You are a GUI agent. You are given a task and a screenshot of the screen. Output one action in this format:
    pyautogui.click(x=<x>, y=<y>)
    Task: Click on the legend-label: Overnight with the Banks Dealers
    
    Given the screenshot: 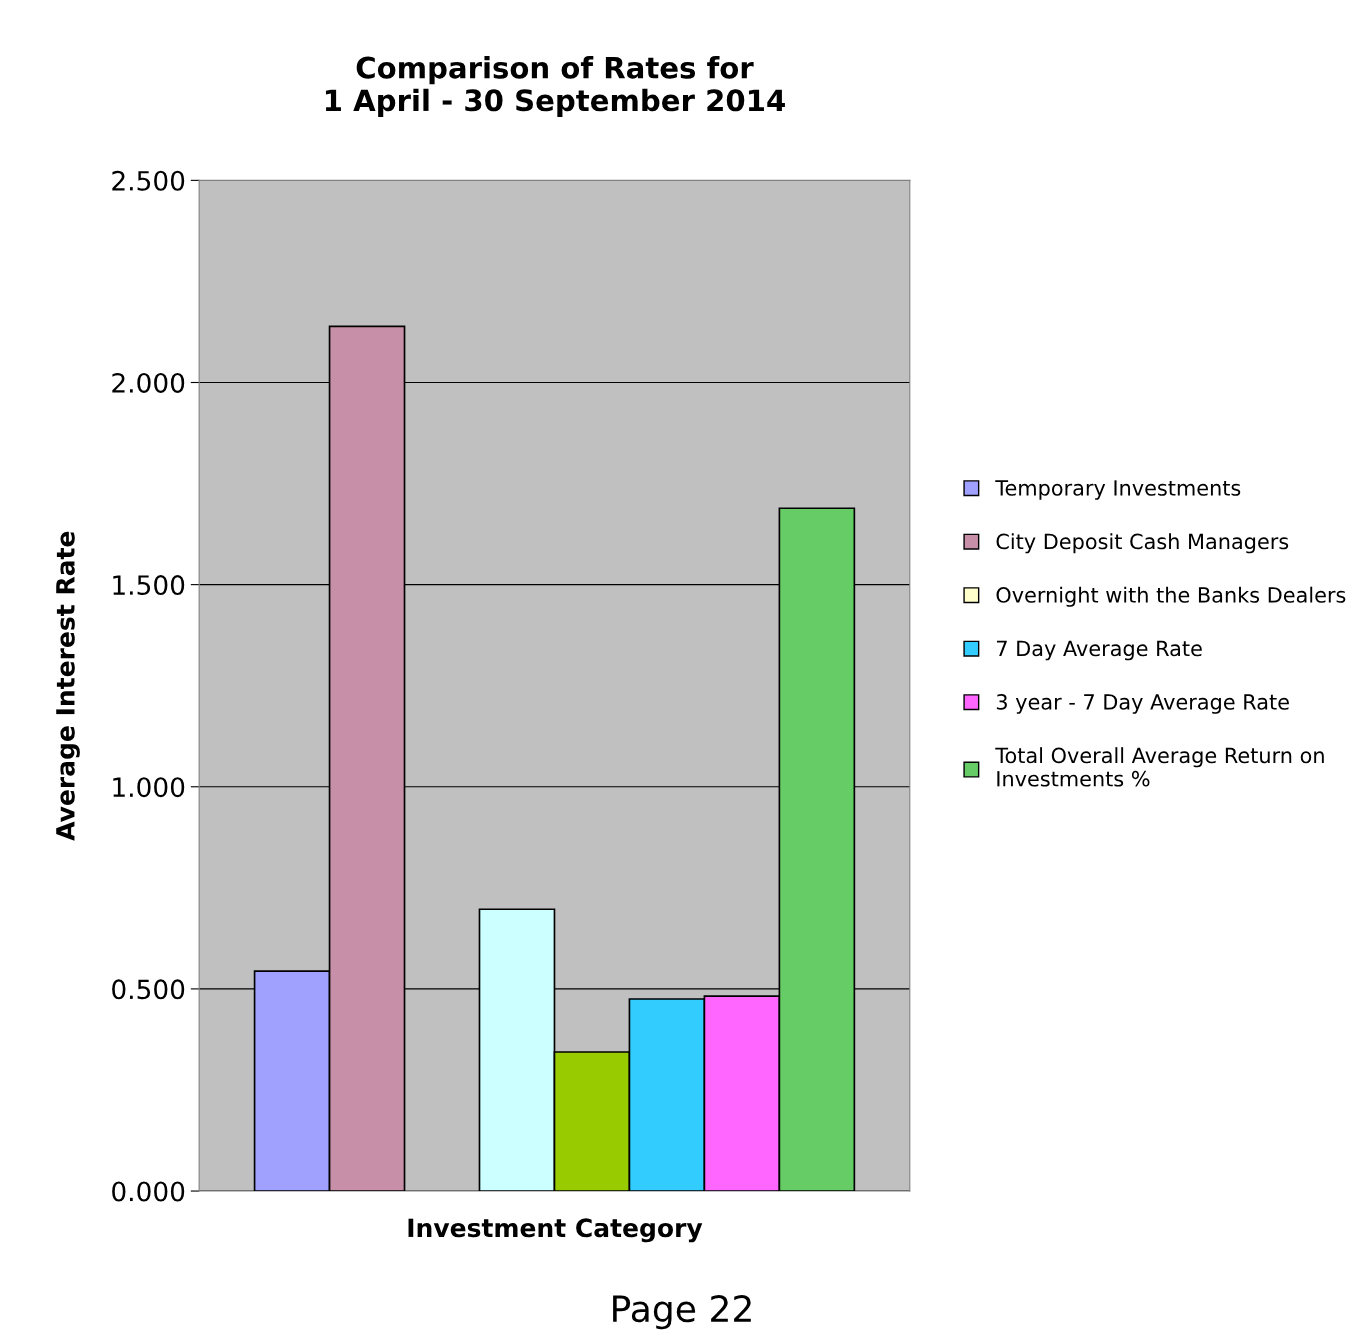 What is the action you would take?
    pyautogui.click(x=1171, y=596)
    